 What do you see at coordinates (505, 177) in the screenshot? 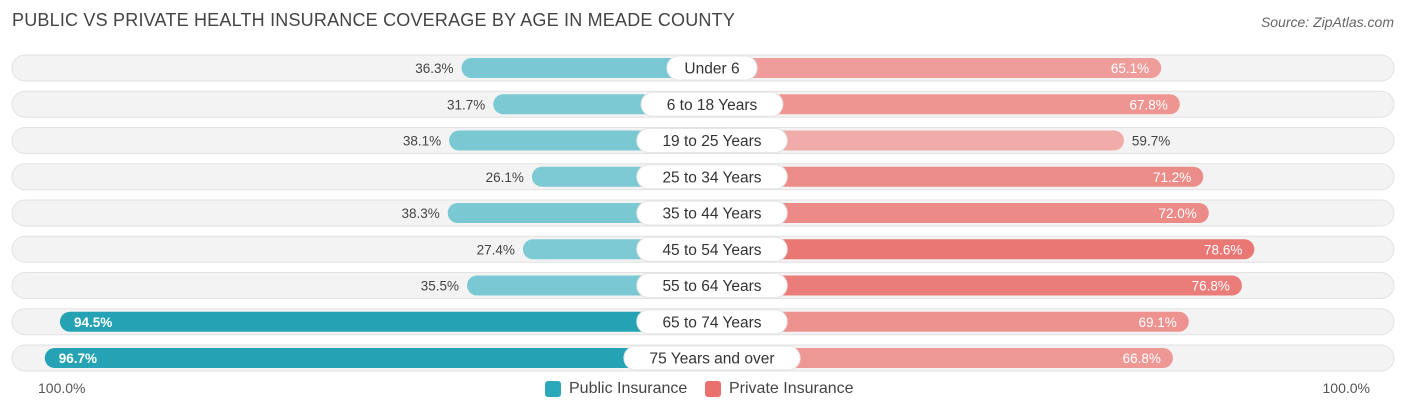
I see `public-value-label: 26.1%` at bounding box center [505, 177].